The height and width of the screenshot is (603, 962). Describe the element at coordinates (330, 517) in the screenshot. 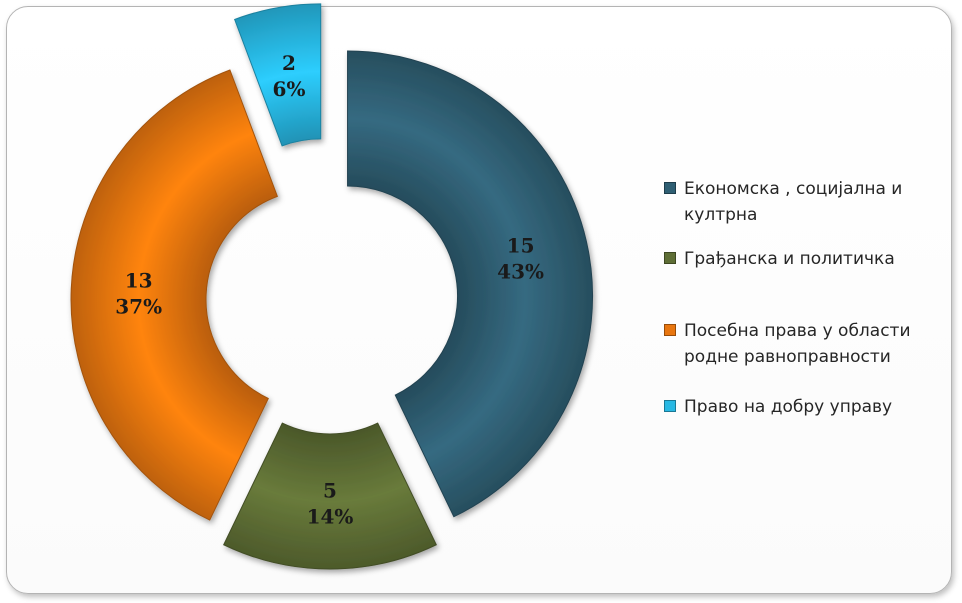

I see `slice-percent-civil: 14%` at that location.